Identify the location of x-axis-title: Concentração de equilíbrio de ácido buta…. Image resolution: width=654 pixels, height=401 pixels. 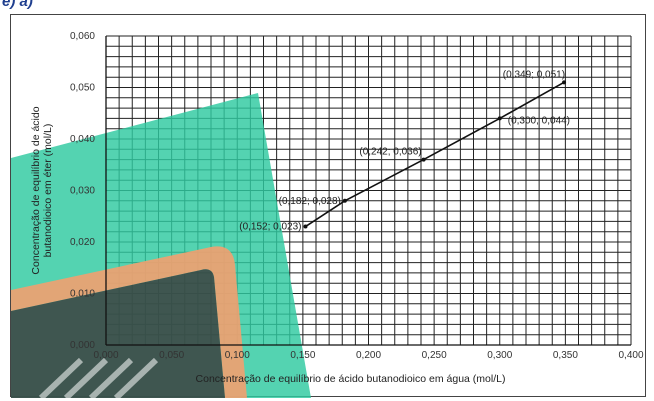
(351, 379).